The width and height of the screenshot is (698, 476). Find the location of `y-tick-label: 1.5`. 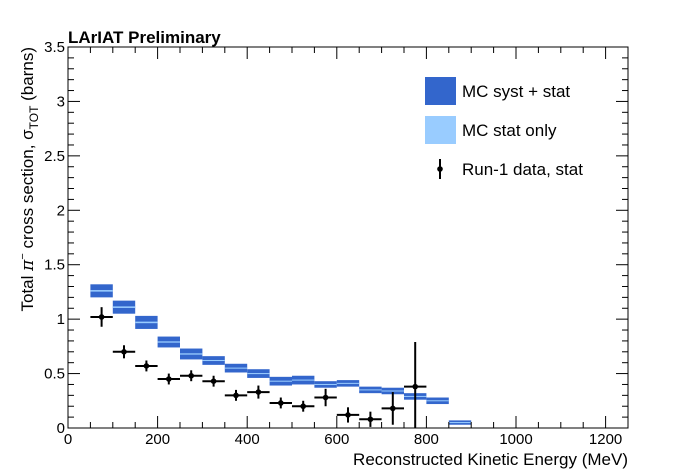

y-tick-label: 1.5 is located at coordinates (54, 265).